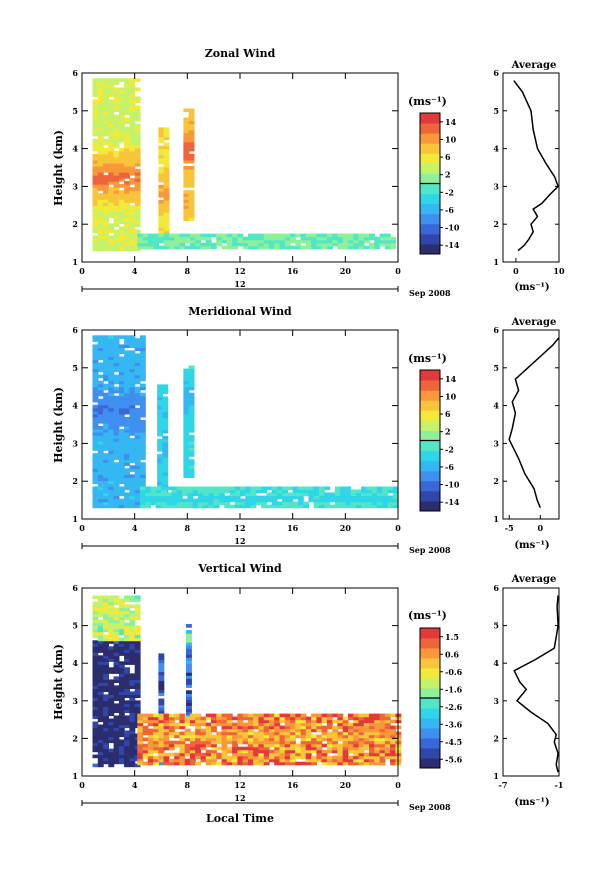 This screenshot has height=873, width=613. Describe the element at coordinates (75, 626) in the screenshot. I see `y-tick-label: 5` at that location.